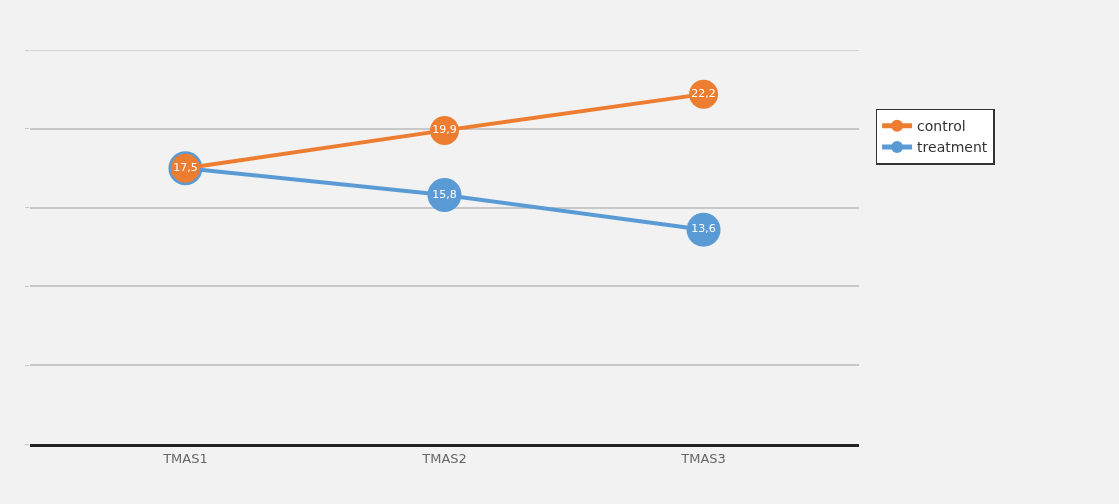 This screenshot has height=504, width=1119. What do you see at coordinates (185, 458) in the screenshot?
I see `x-tick-label: TMAS1` at bounding box center [185, 458].